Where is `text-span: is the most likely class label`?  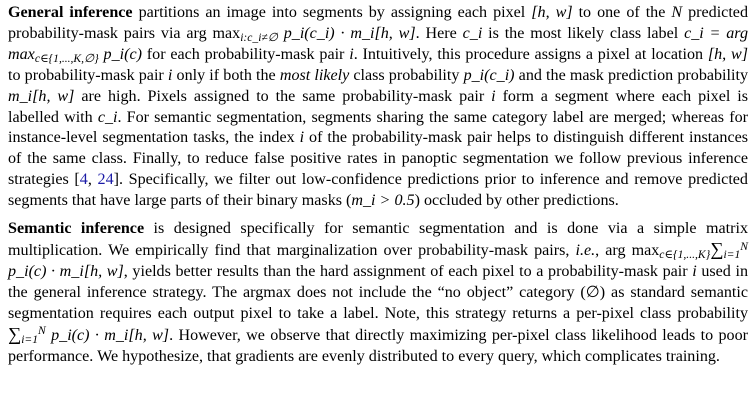
text-span: is the most likely class label is located at coordinates (583, 33).